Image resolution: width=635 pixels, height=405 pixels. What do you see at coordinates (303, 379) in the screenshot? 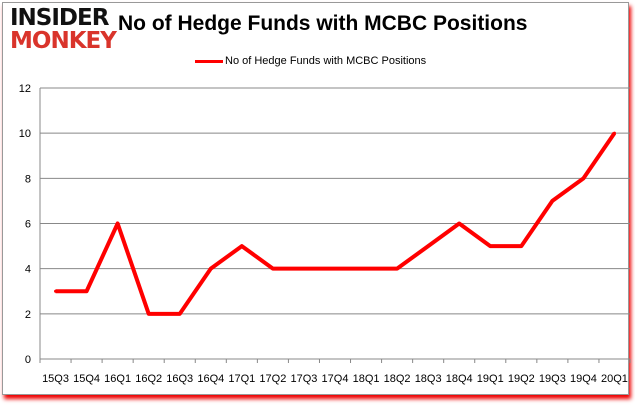
I see `x-tick-label: 17Q3` at bounding box center [303, 379].